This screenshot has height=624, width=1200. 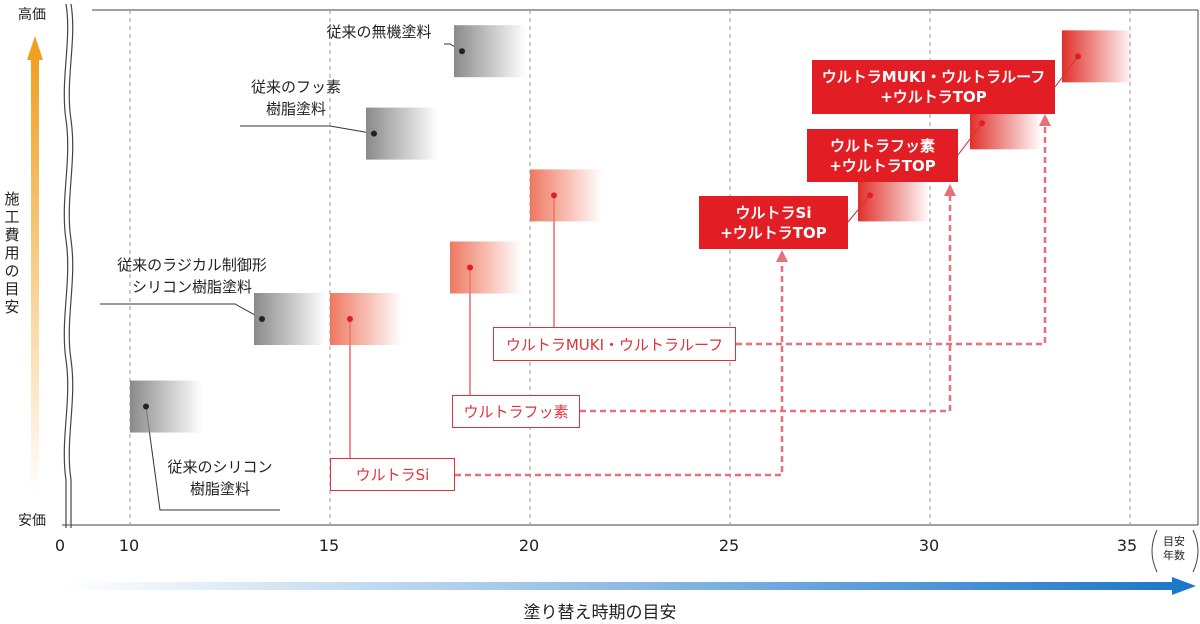 What do you see at coordinates (1174, 541) in the screenshot?
I see `x-unit-line1: 目安` at bounding box center [1174, 541].